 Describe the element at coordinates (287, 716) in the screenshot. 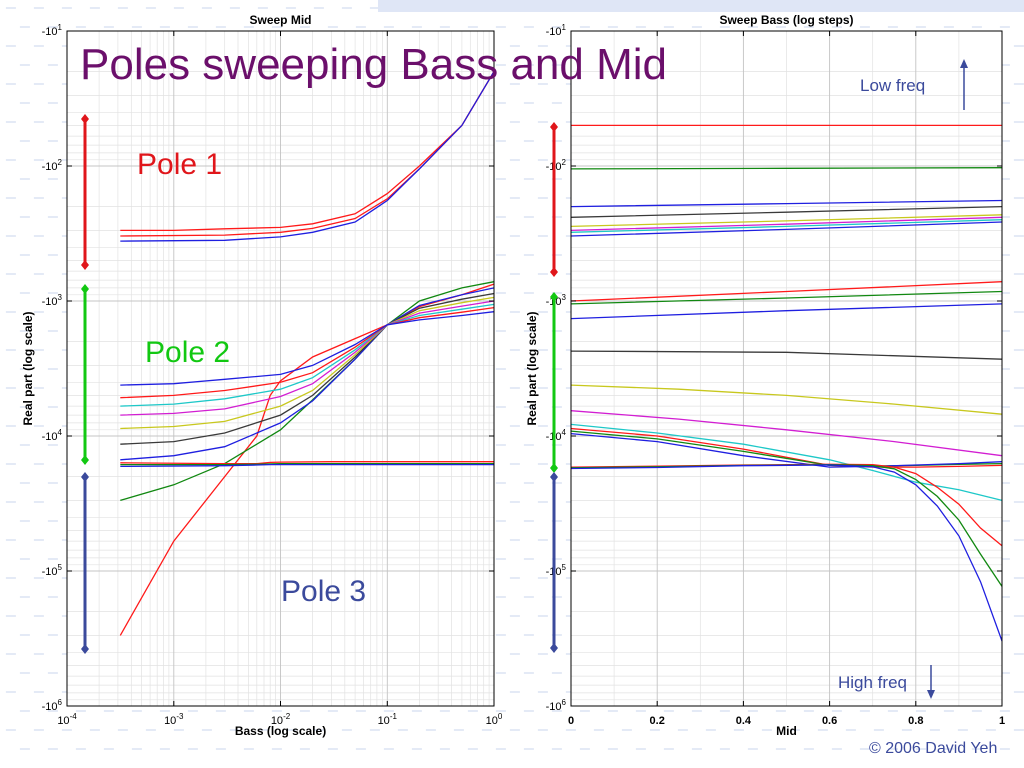

I see `x-tick-exponent: -2` at that location.